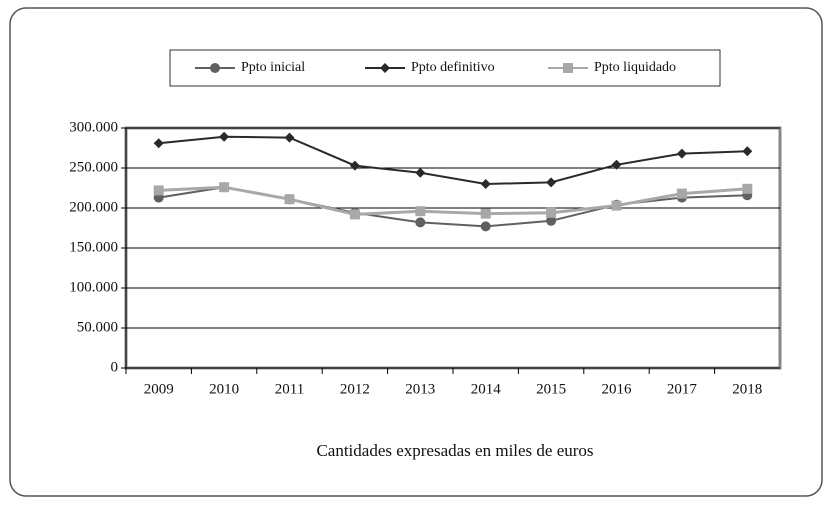 The width and height of the screenshot is (832, 505). I want to click on x-tick-label: 2018, so click(747, 389).